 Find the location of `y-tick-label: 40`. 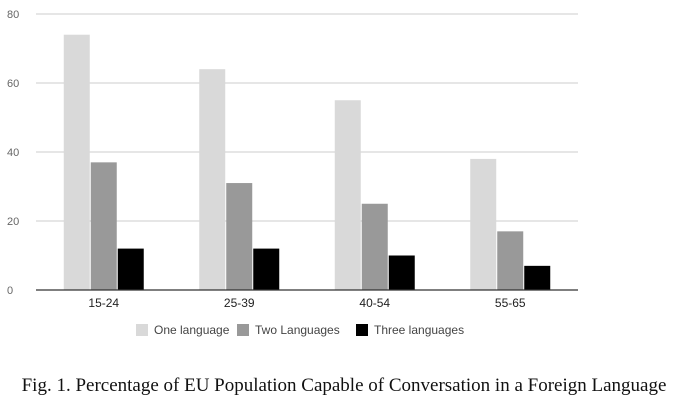

y-tick-label: 40 is located at coordinates (13, 153).